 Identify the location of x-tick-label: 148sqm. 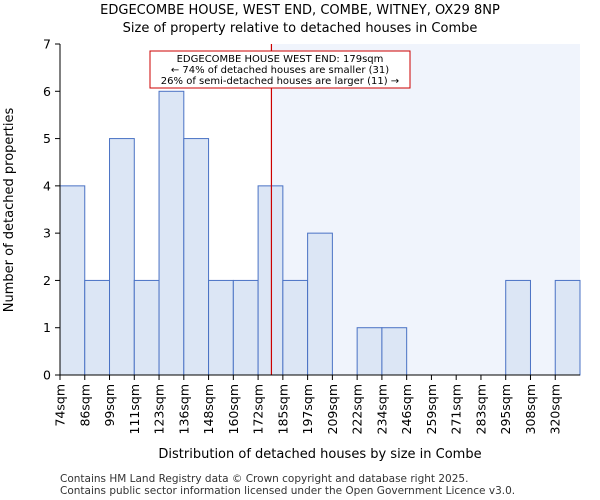
(208, 409).